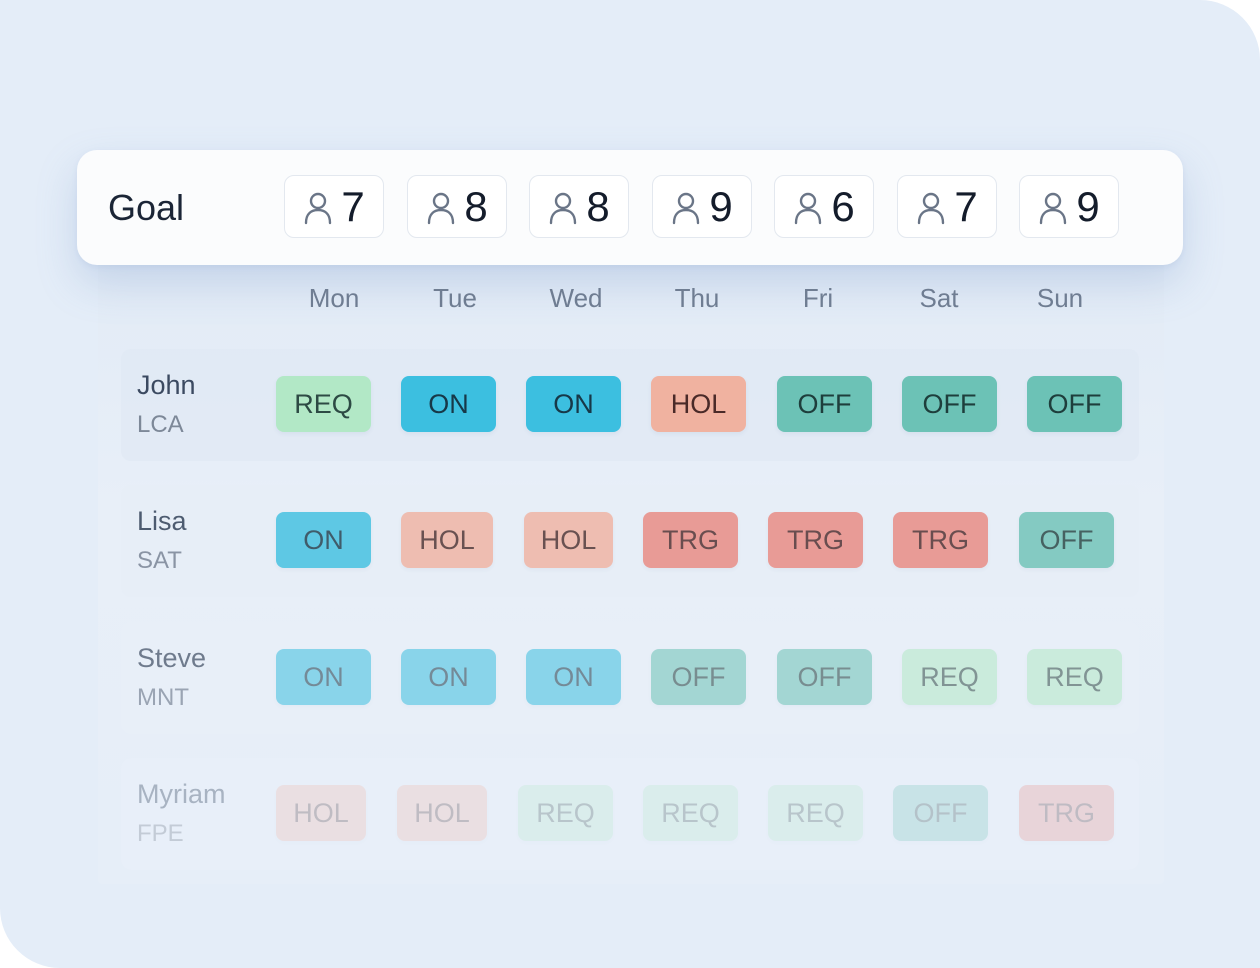 The height and width of the screenshot is (968, 1260). Describe the element at coordinates (162, 521) in the screenshot. I see `staff-name: Lisa` at that location.